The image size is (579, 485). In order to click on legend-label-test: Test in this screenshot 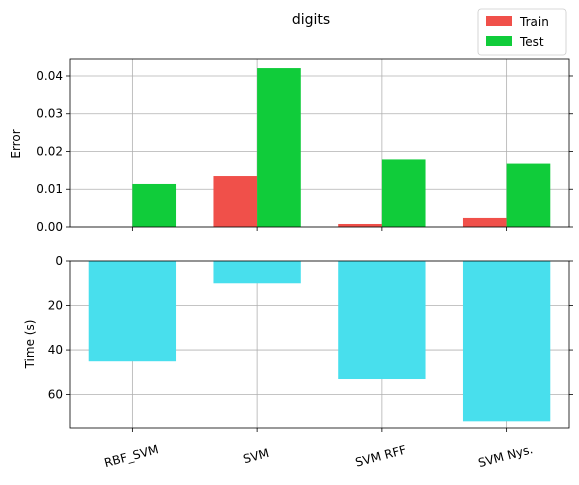, I will do `click(531, 42)`.